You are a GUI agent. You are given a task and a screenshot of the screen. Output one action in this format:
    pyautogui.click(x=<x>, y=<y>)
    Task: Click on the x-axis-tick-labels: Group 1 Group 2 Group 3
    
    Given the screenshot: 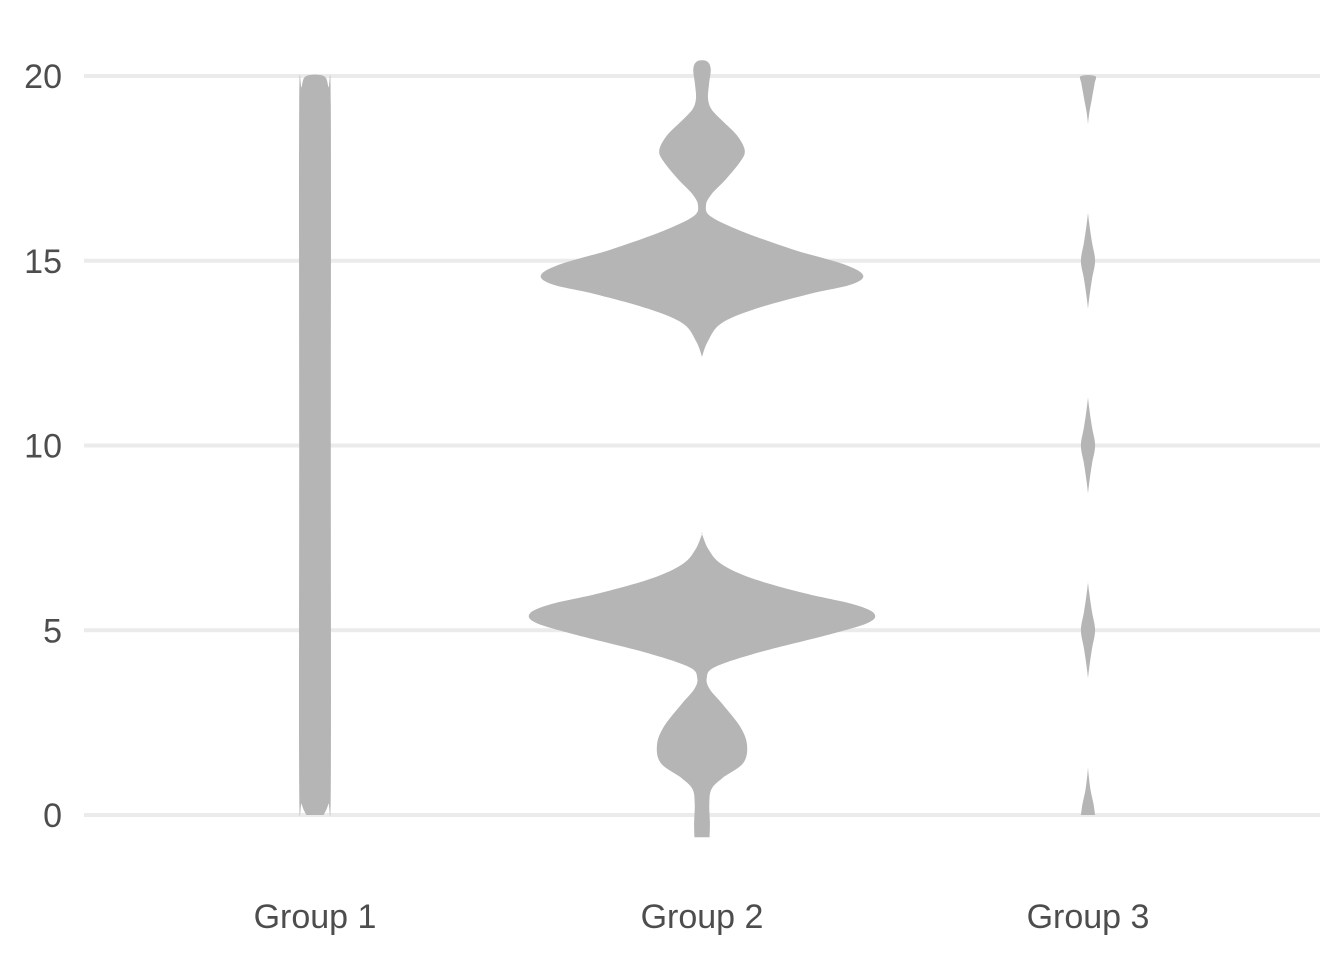 What is the action you would take?
    pyautogui.click(x=702, y=917)
    